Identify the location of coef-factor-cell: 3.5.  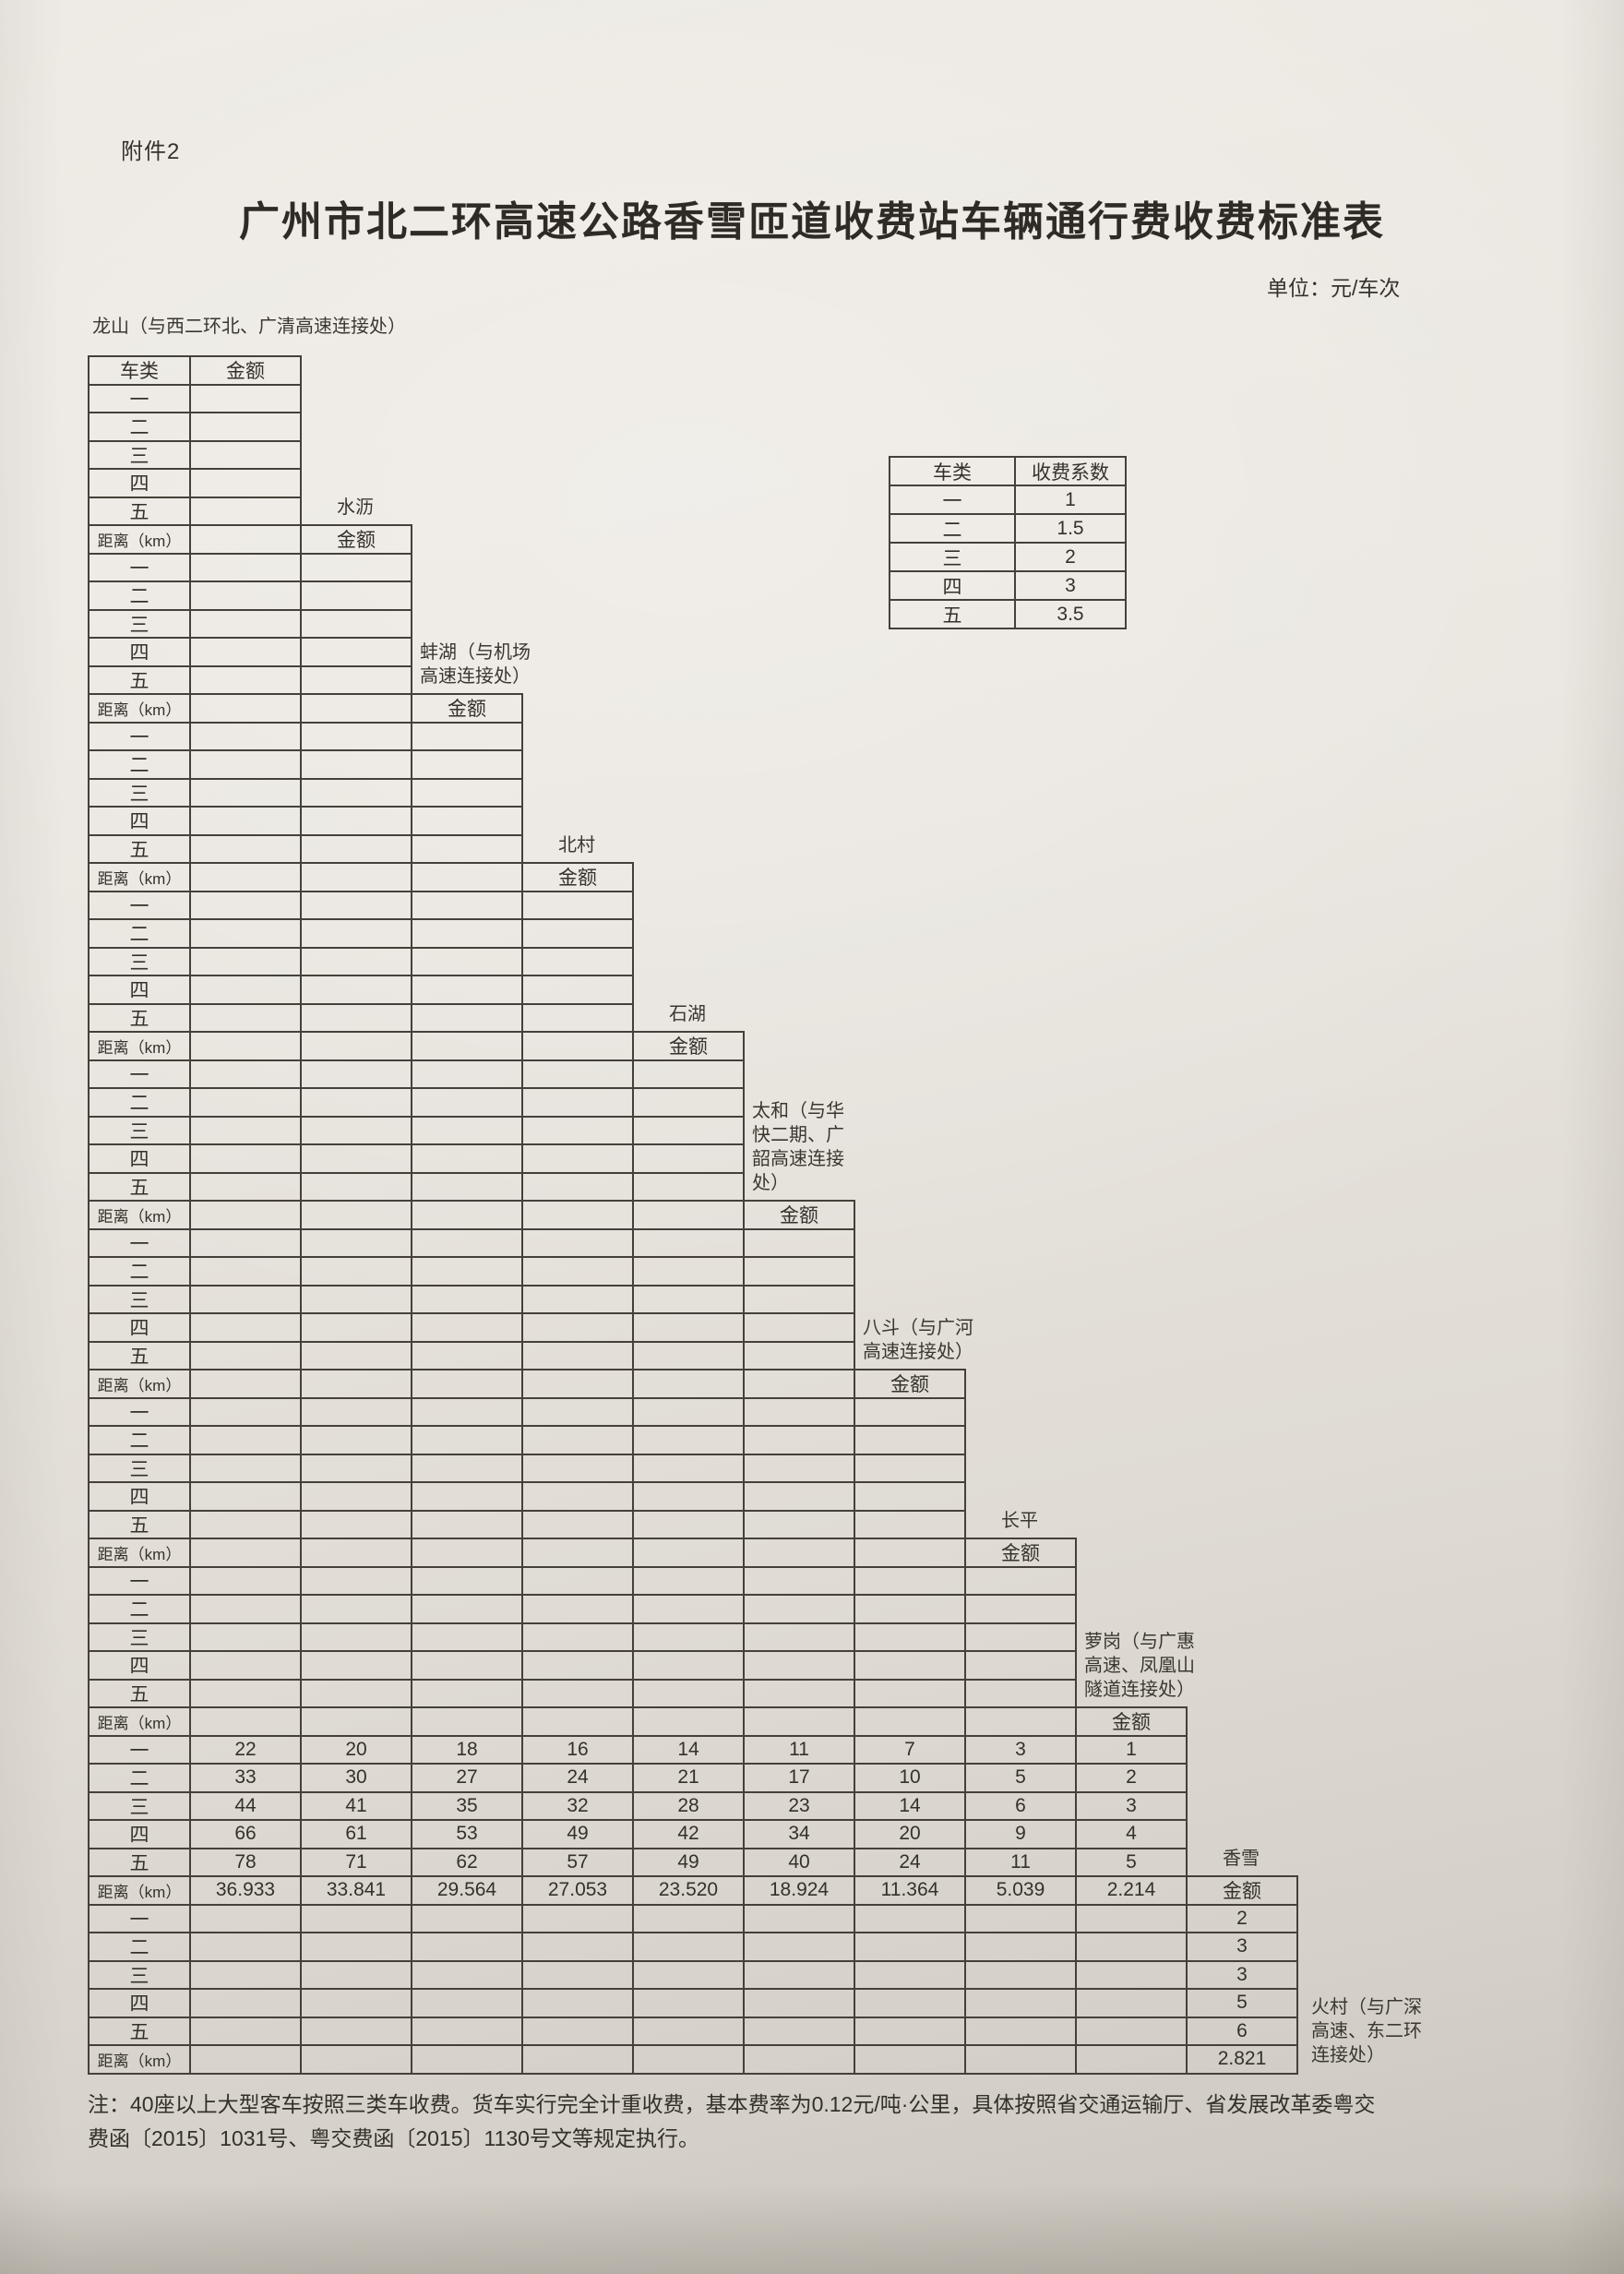
(1070, 614).